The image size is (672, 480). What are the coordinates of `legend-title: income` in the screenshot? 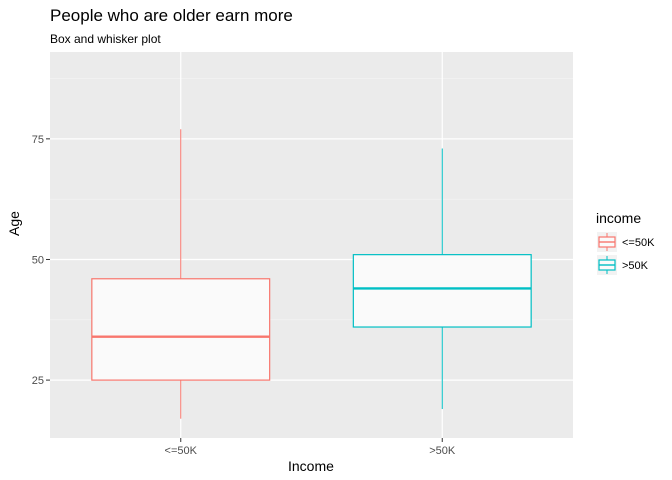 It's located at (619, 218).